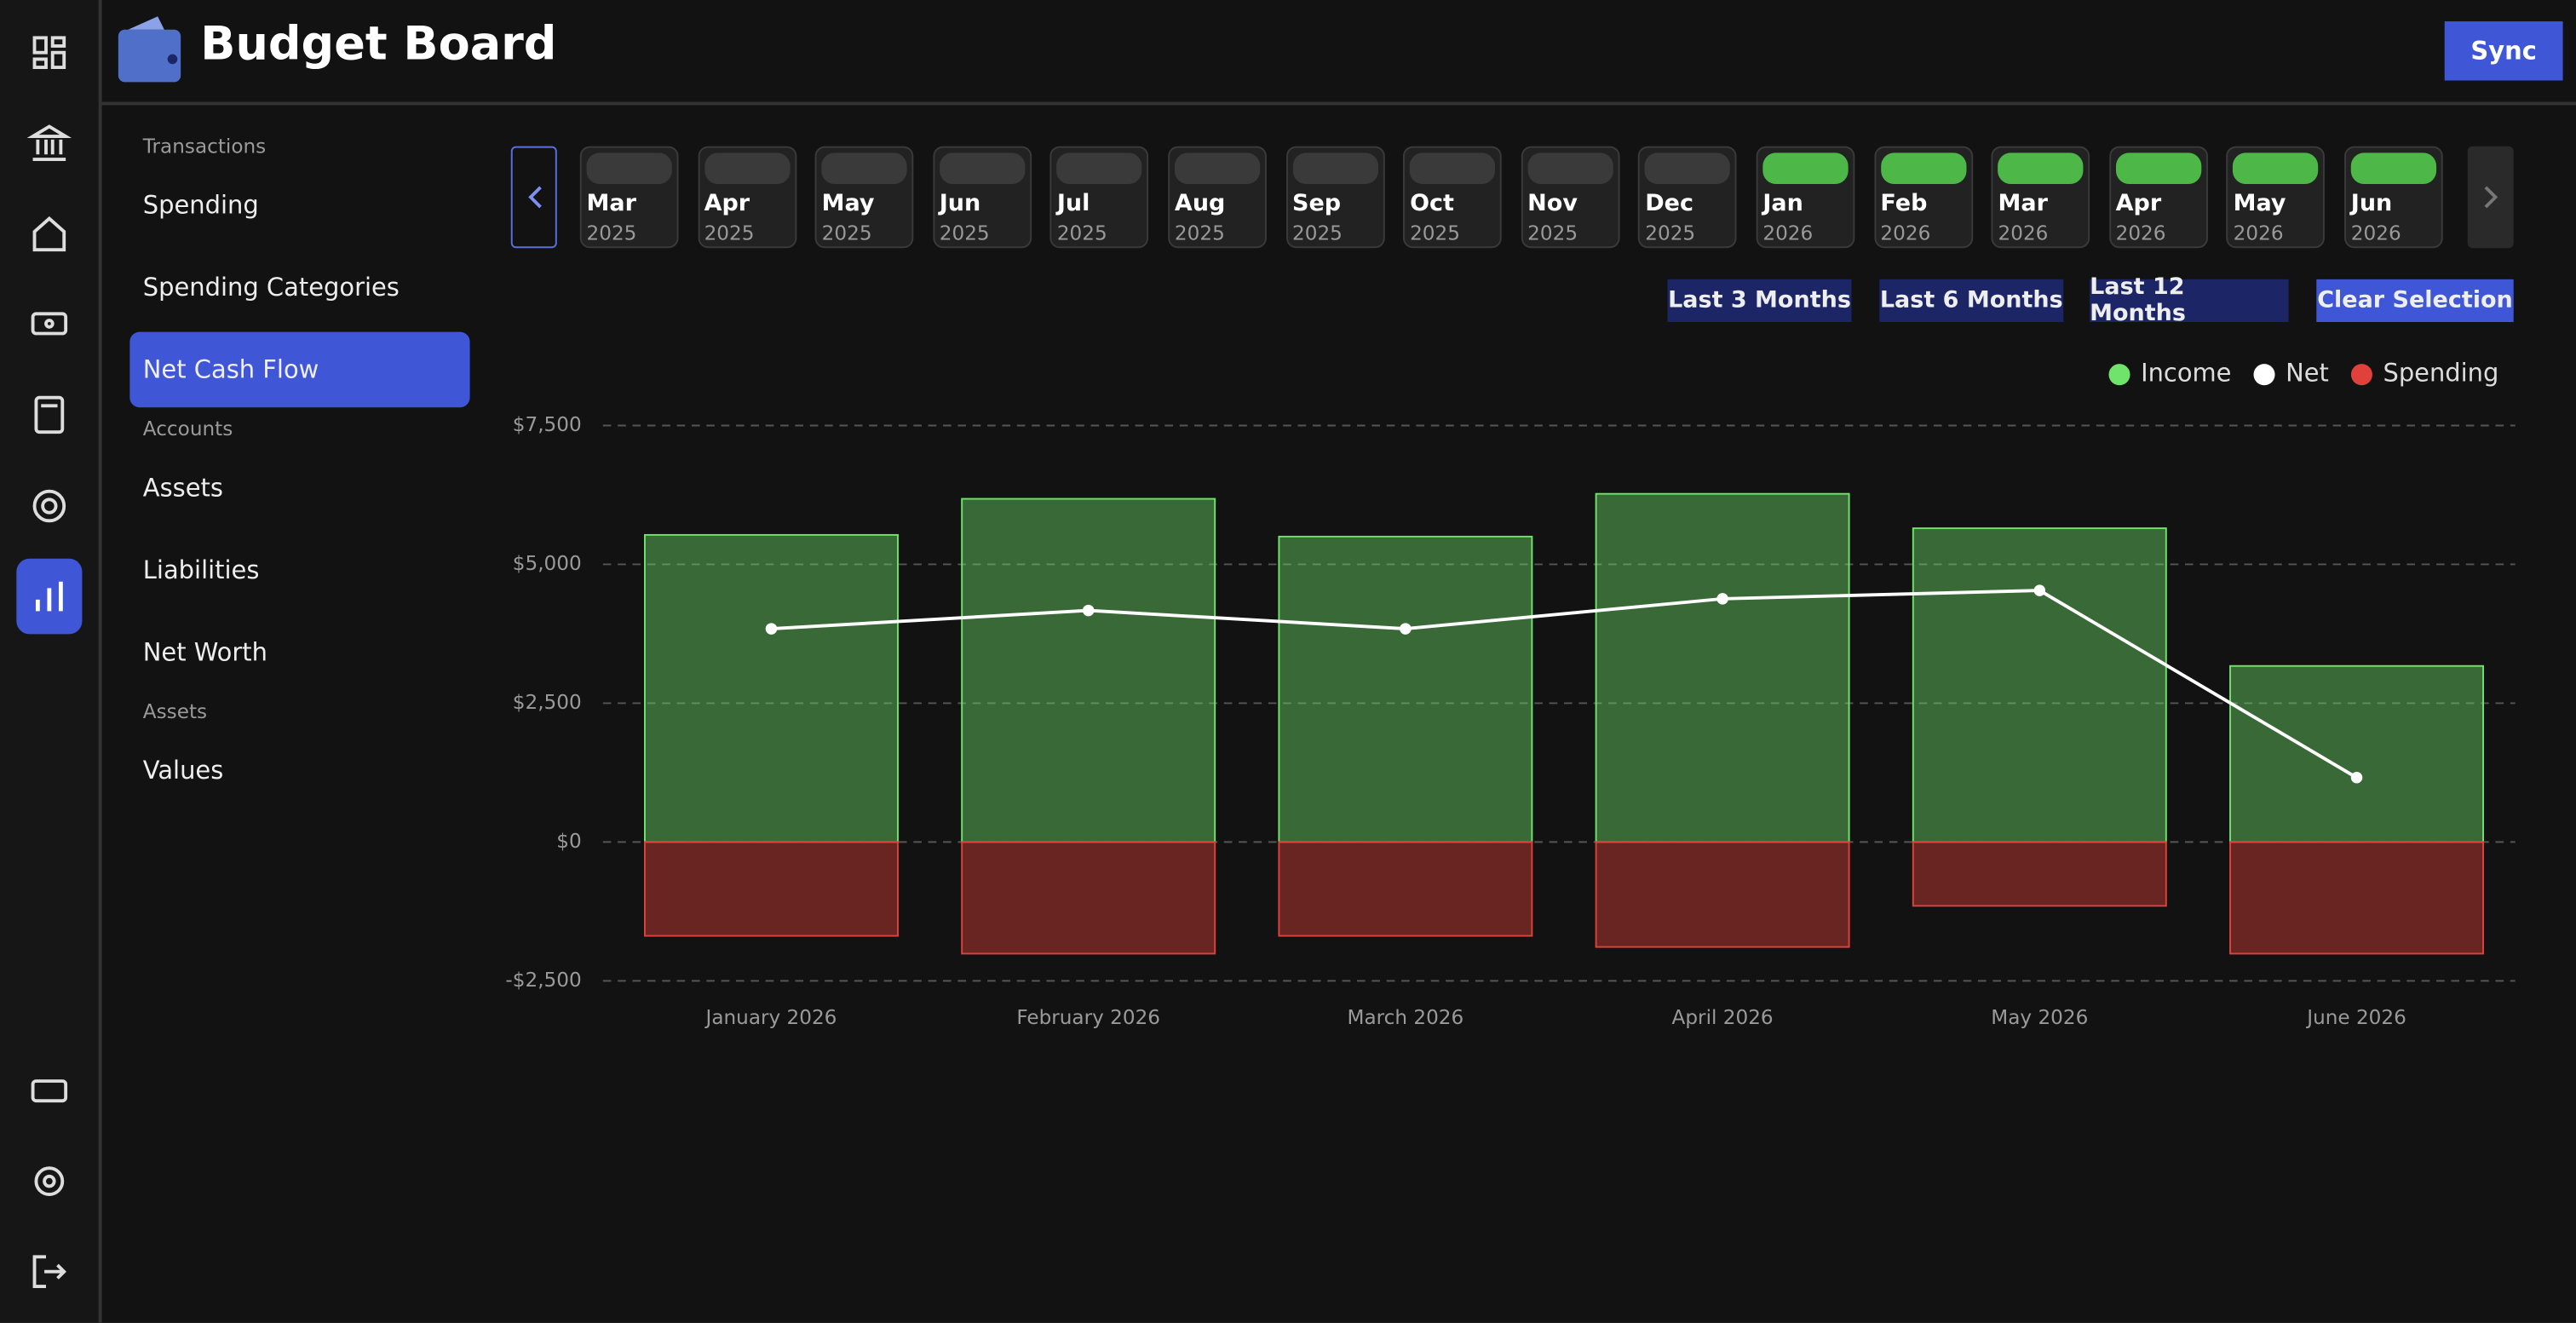  I want to click on dashboard-icon, so click(49, 53).